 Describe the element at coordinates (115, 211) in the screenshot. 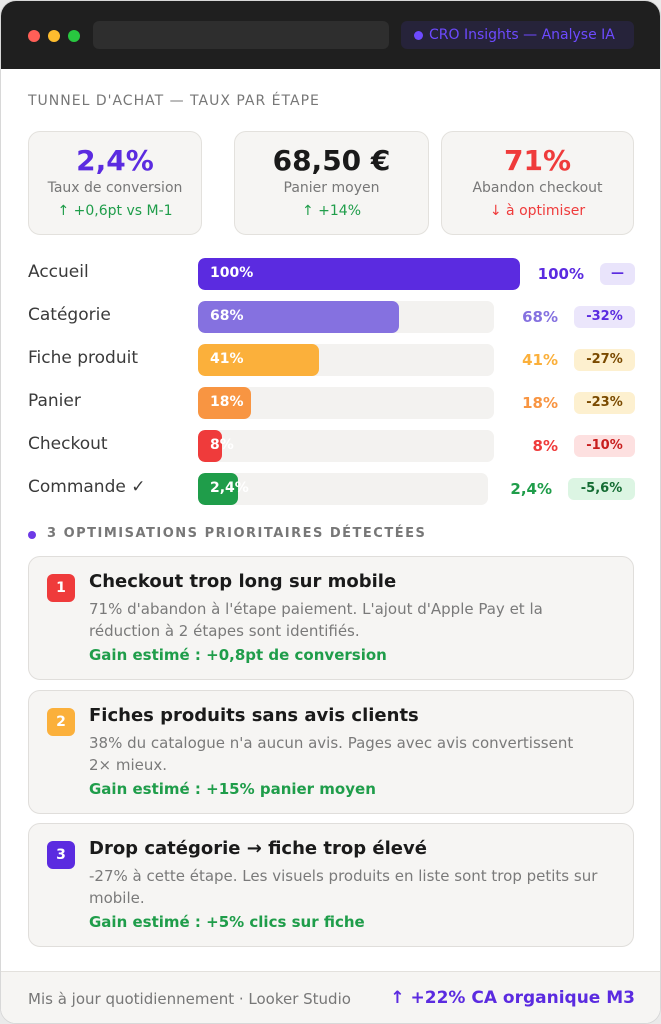

I see `kpi-delta: ↑ +0,6pt vs M-1` at that location.